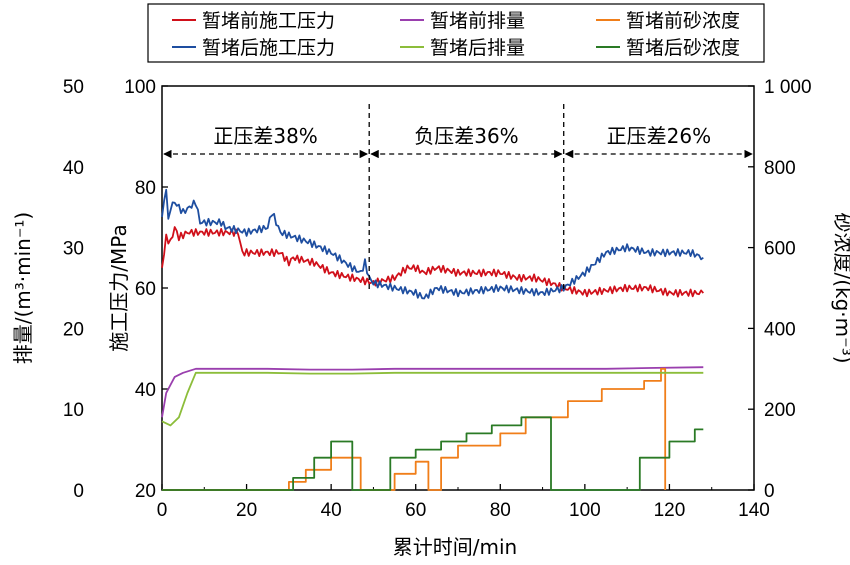 The image size is (850, 565). What do you see at coordinates (683, 21) in the screenshot?
I see `legend-label: 暂堵前砂浓度` at bounding box center [683, 21].